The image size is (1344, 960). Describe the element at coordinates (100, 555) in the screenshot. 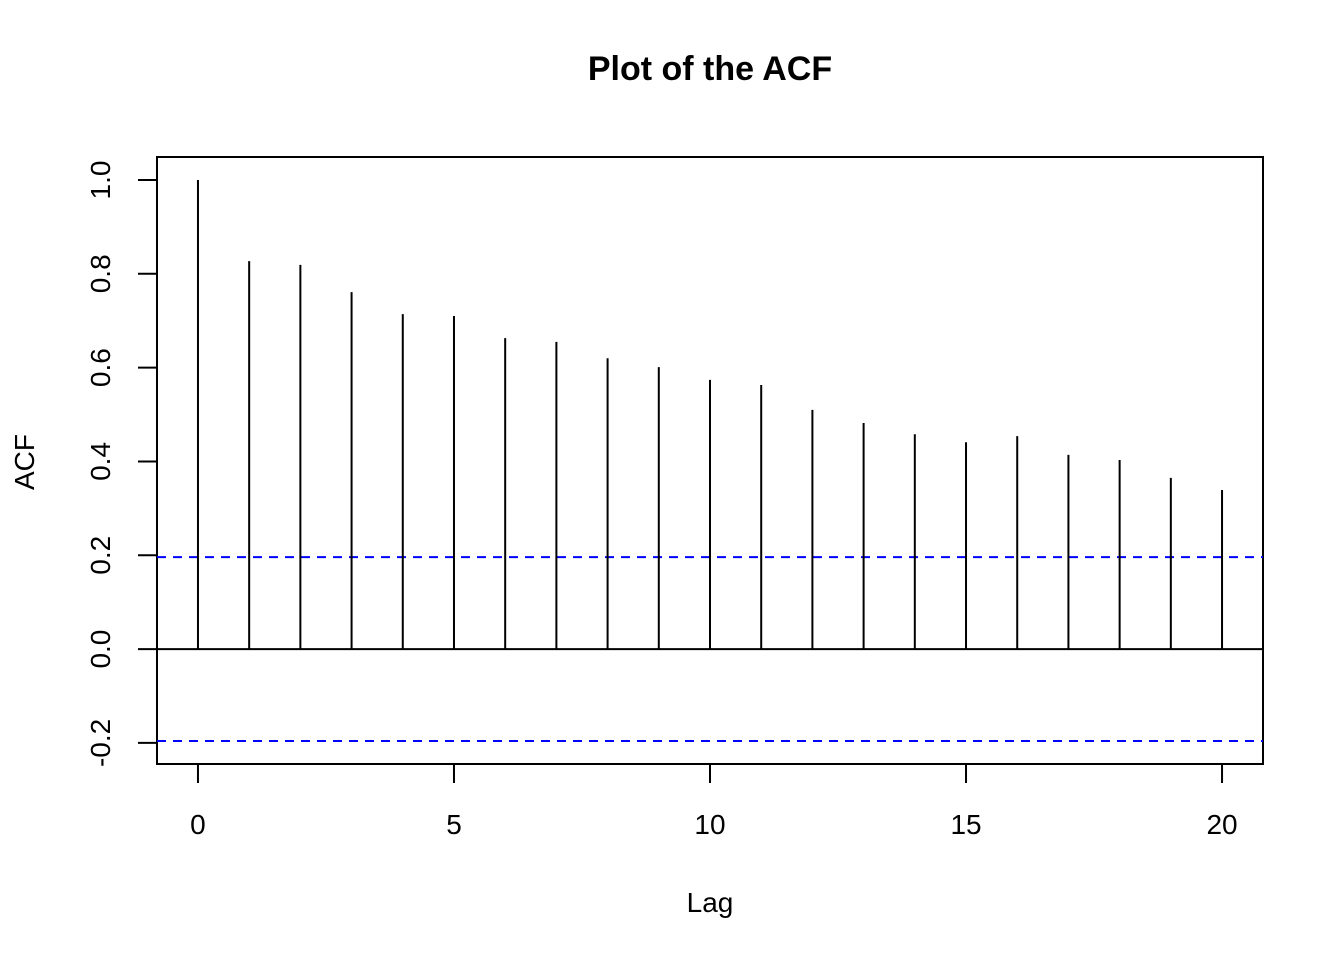

I see `y-tick-label: 0.2` at that location.